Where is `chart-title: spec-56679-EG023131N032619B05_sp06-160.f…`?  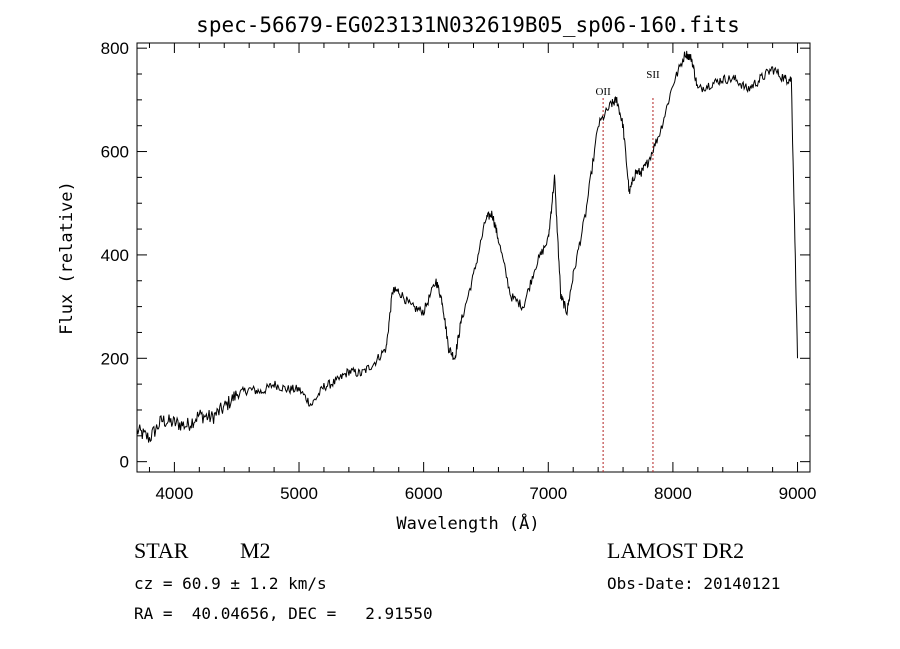 chart-title: spec-56679-EG023131N032619B05_sp06-160.f… is located at coordinates (468, 25).